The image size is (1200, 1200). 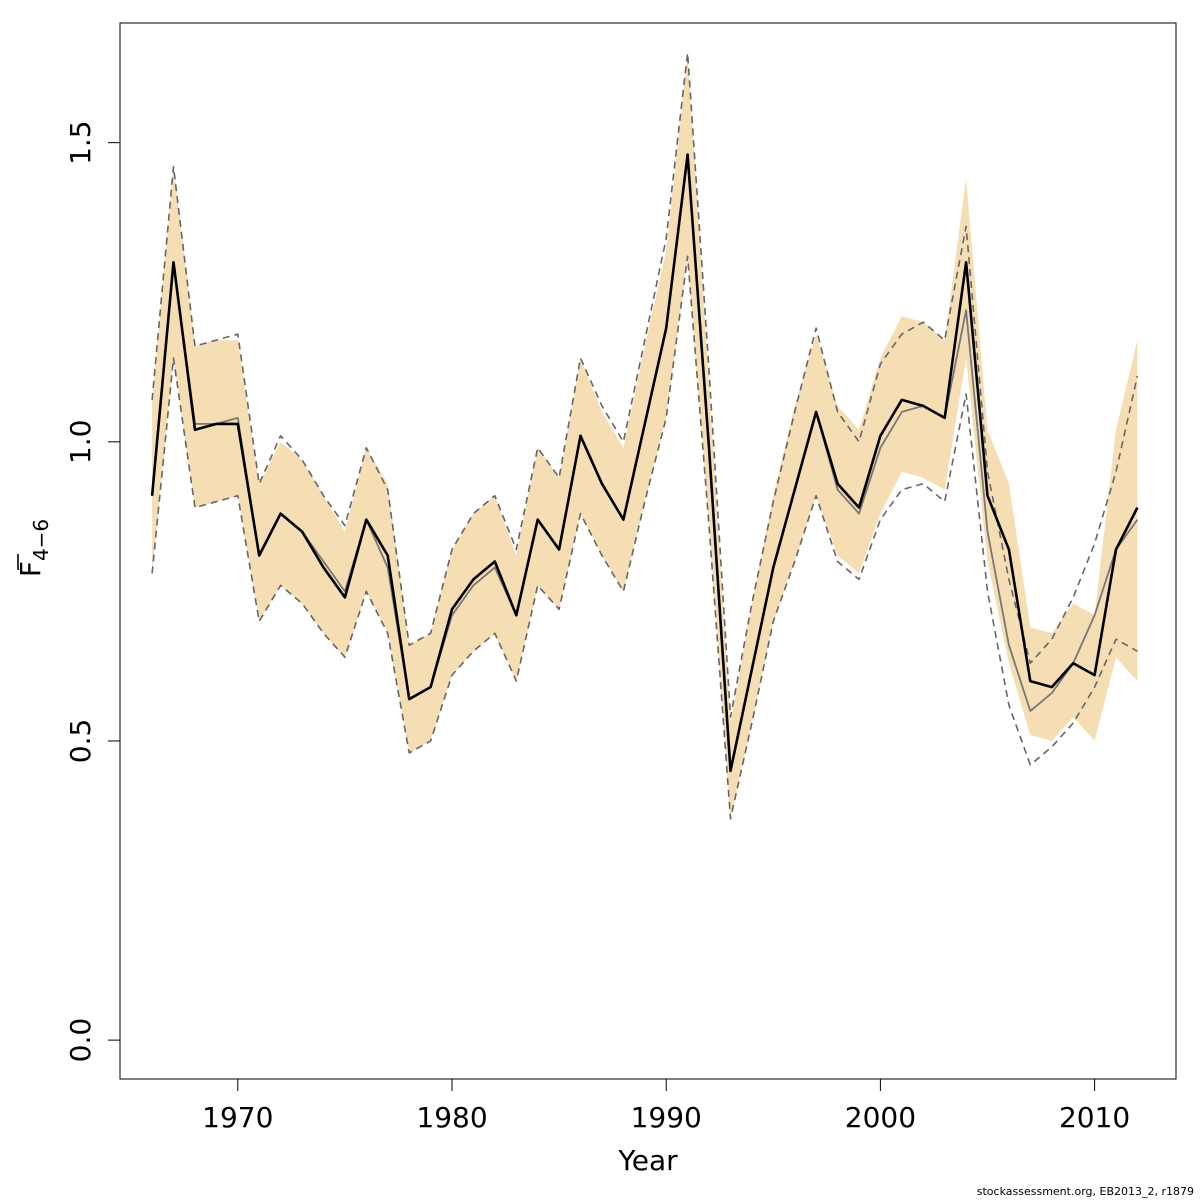 I want to click on y-tick-label: 1.5, so click(x=80, y=142).